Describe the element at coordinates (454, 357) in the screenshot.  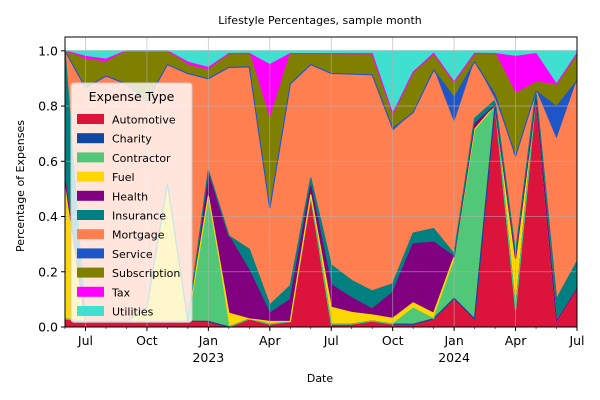
I see `x-tick-year-label: 2024` at that location.